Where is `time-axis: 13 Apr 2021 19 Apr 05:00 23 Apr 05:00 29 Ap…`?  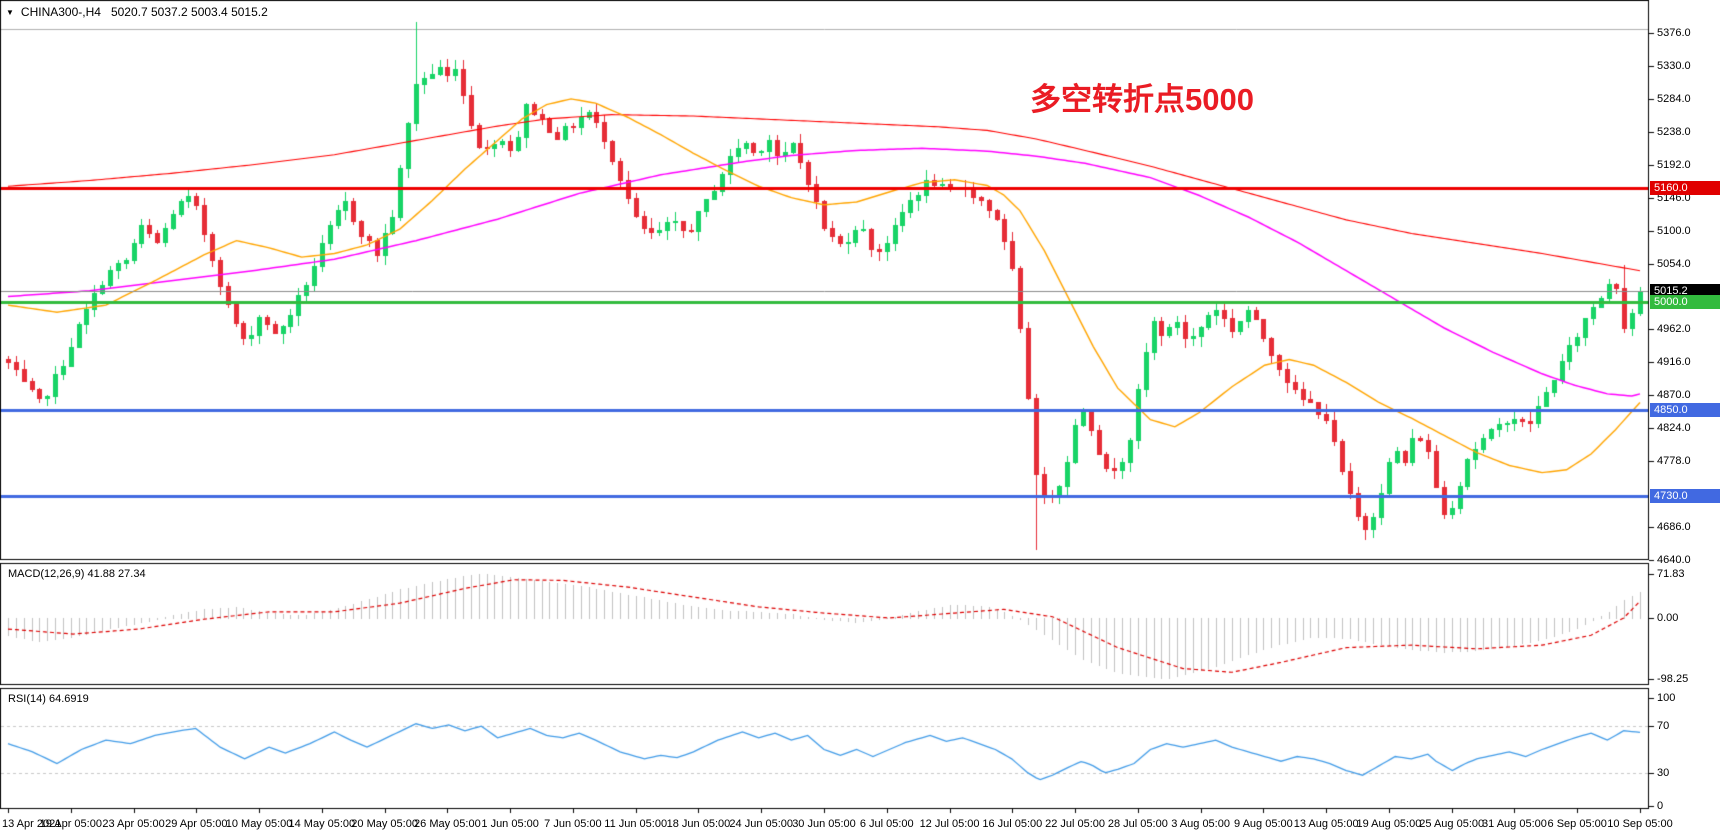 time-axis: 13 Apr 2021 19 Apr 05:00 23 Apr 05:00 29 Ap… is located at coordinates (860, 823).